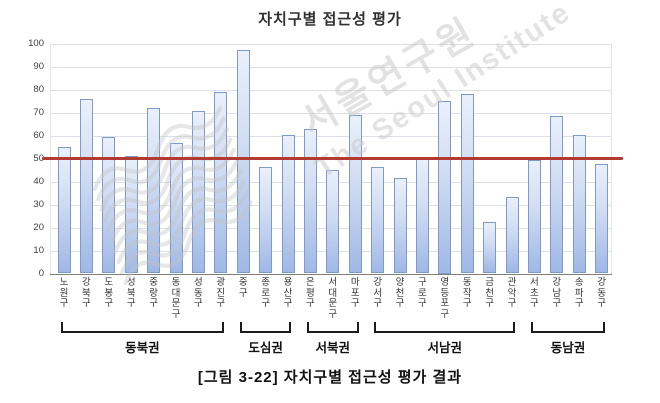  I want to click on bar-도봉구, so click(109, 205).